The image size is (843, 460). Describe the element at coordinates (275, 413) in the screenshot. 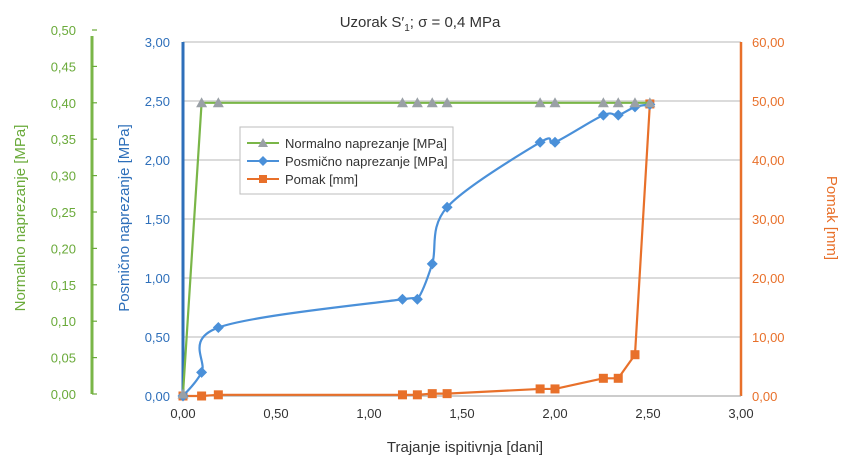

I see `x-tick-label: 0,50` at that location.